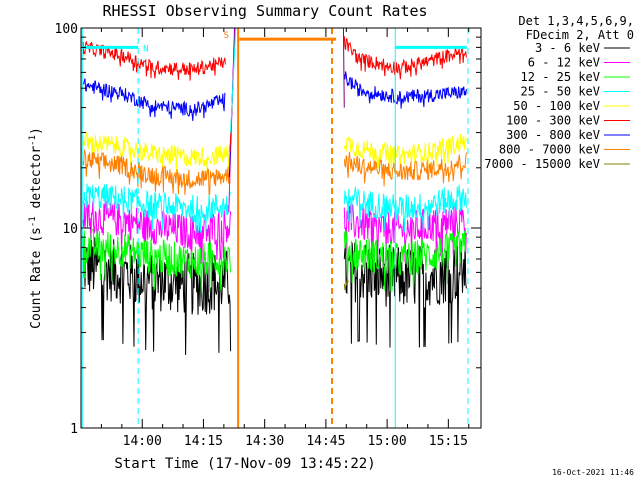  I want to click on y-axis-label-sup2: -1, so click(33, 140).